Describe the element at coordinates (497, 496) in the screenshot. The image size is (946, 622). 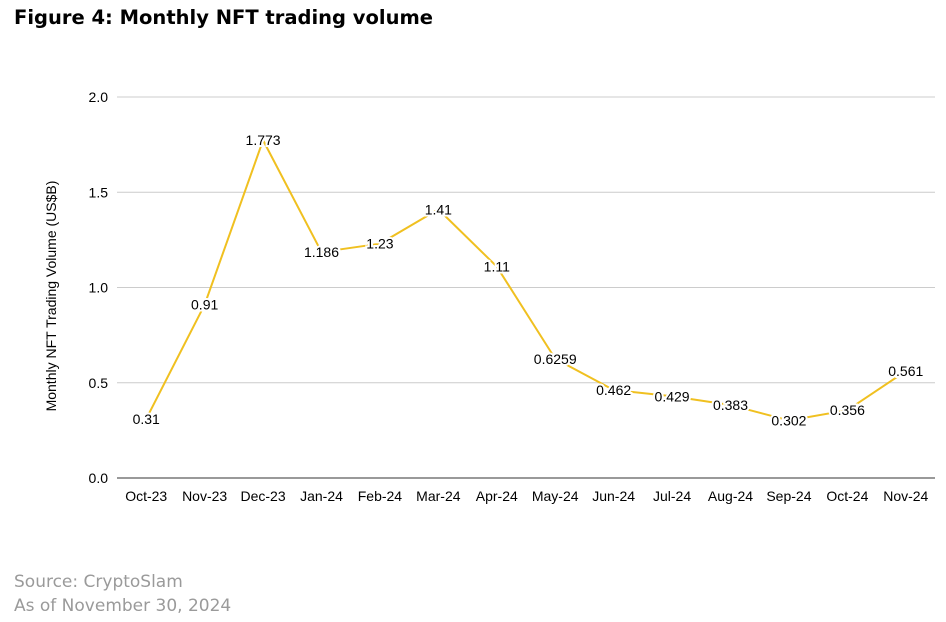
I see `x-tick-label: Apr-24` at that location.